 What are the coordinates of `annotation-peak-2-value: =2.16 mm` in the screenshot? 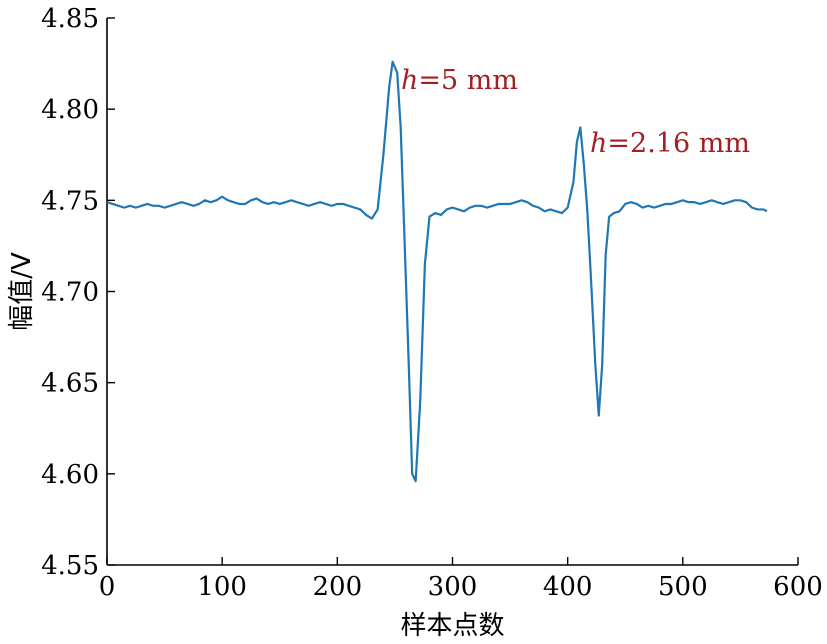 It's located at (678, 143).